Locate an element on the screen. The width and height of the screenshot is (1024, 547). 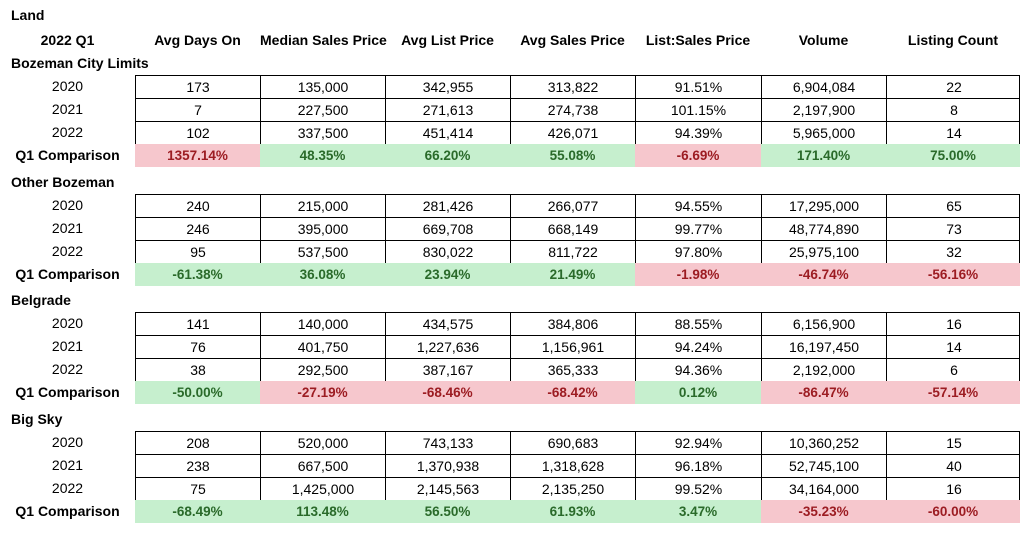
table-cell: 32 is located at coordinates (954, 252).